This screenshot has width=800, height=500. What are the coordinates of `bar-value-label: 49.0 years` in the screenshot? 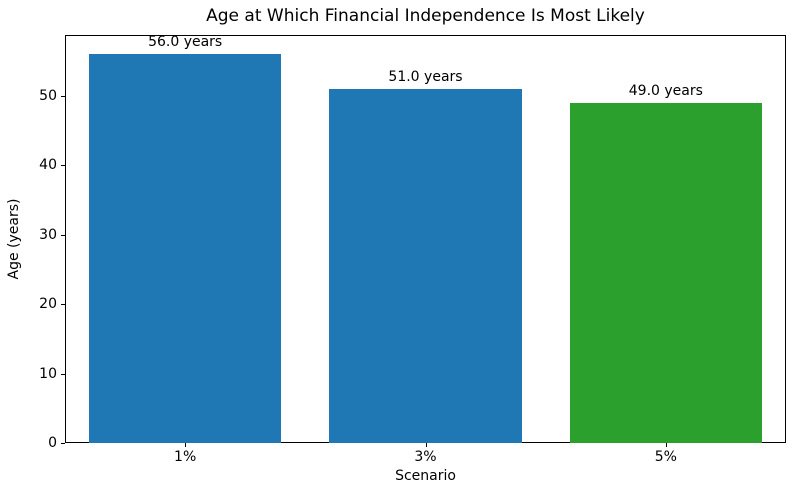 It's located at (665, 91).